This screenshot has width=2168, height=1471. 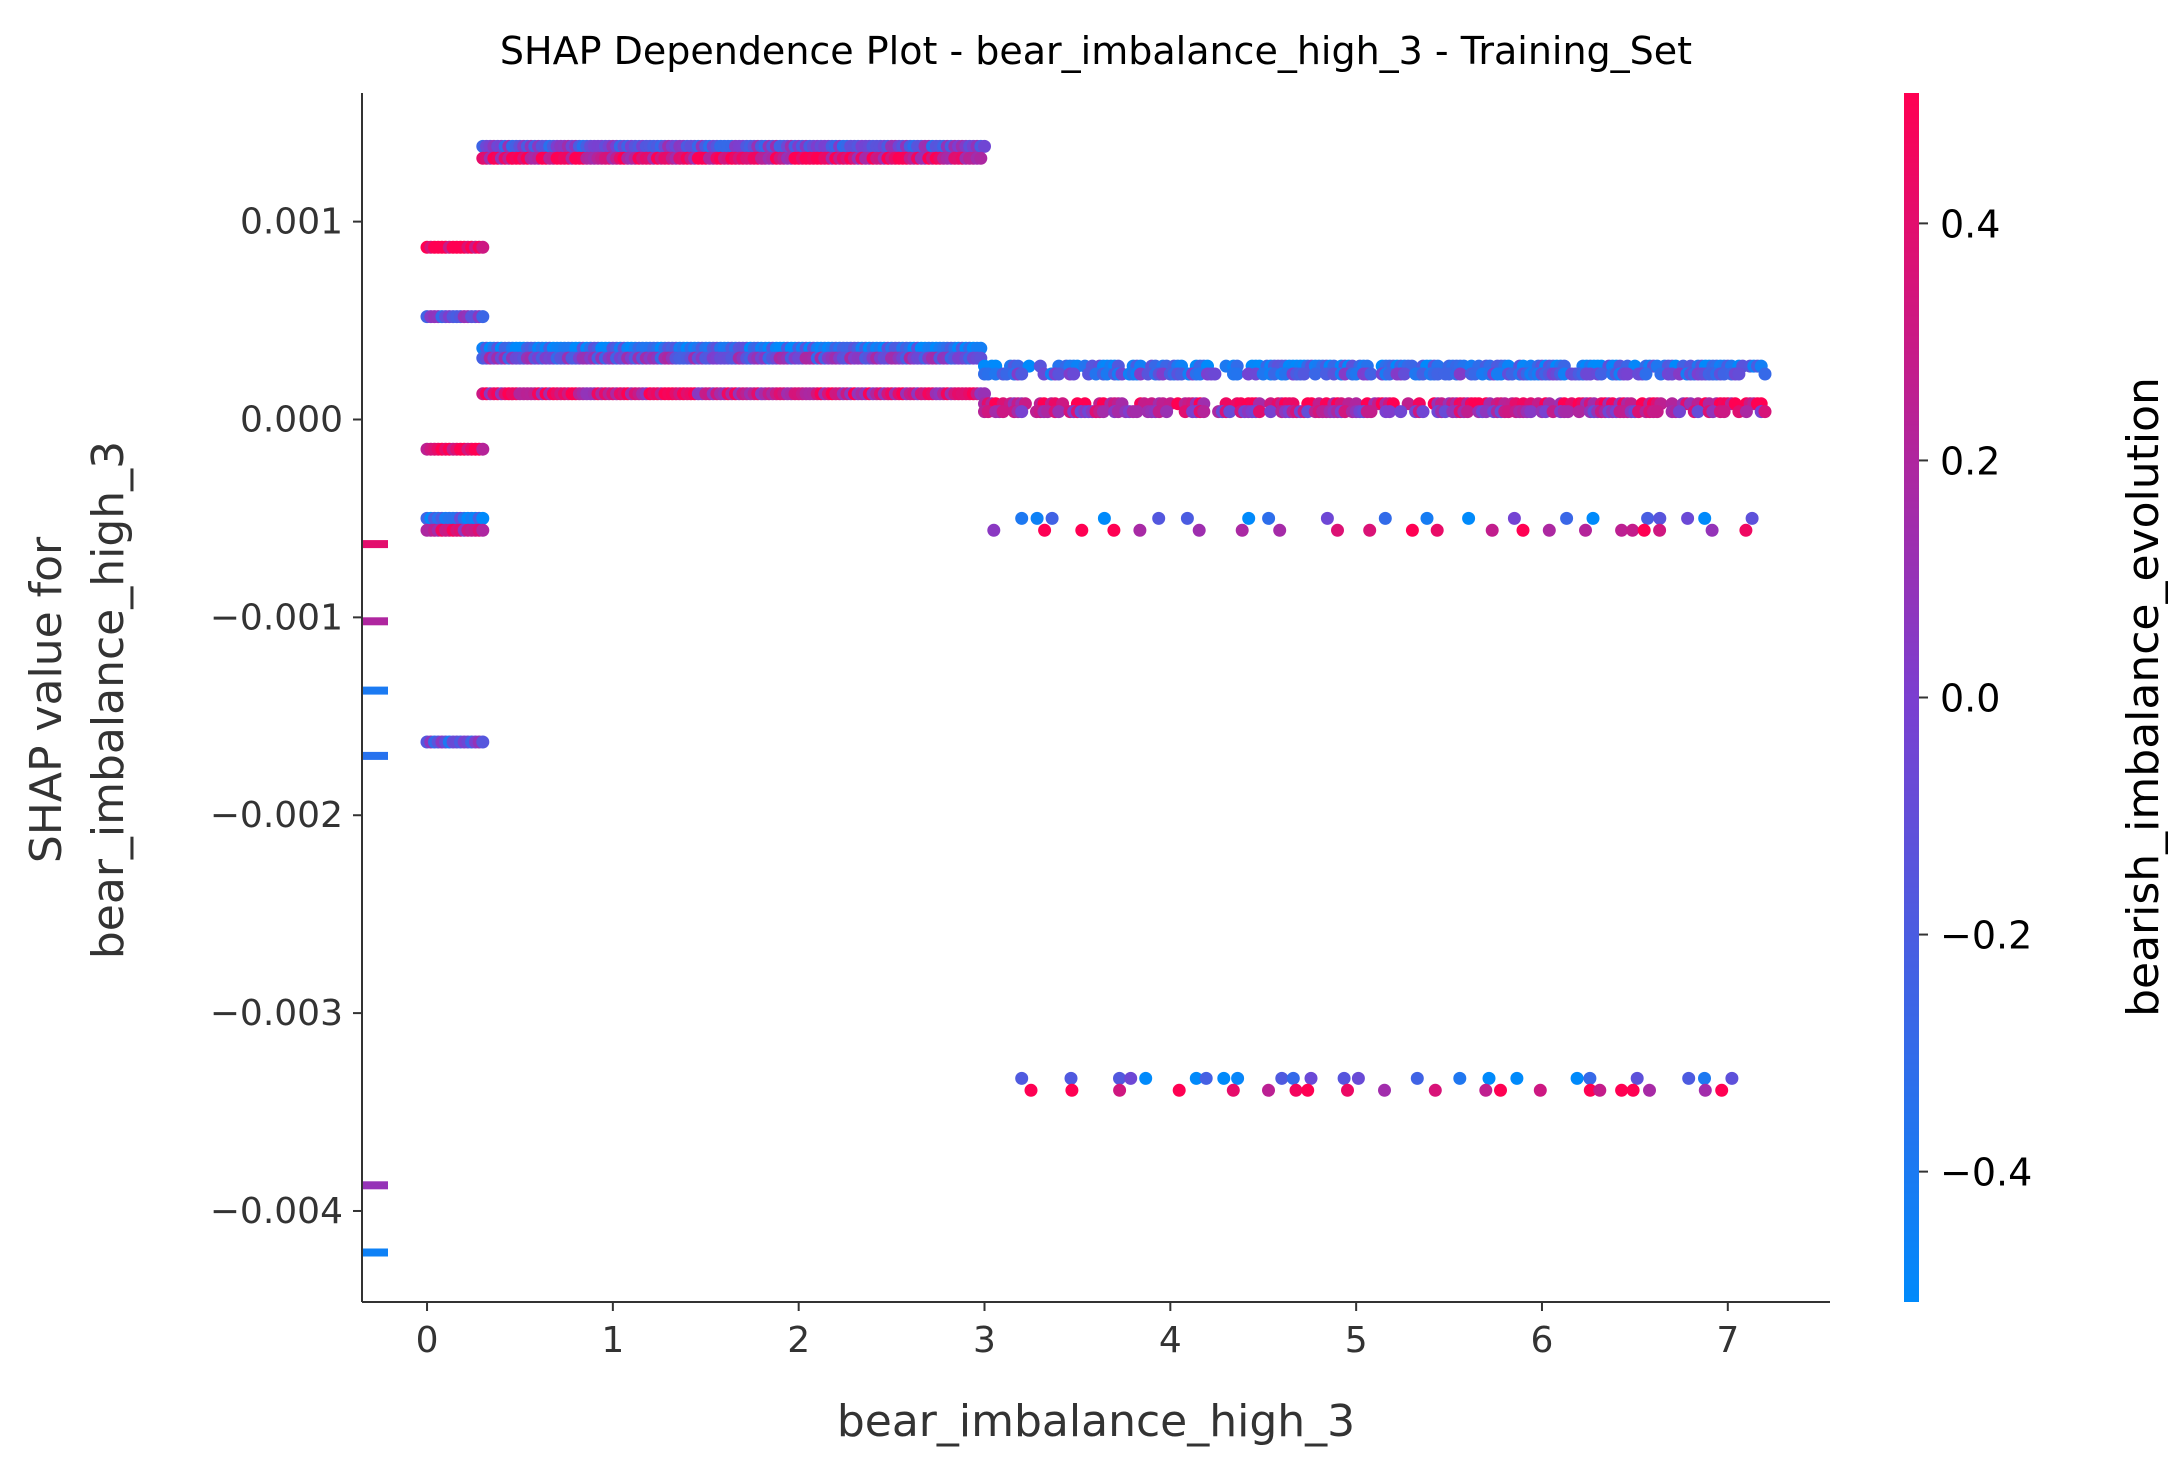 I want to click on y-axis-ticks: 0.001 0.000 −0.001 −0.002 −0.003 −0.004, so click(x=286, y=717).